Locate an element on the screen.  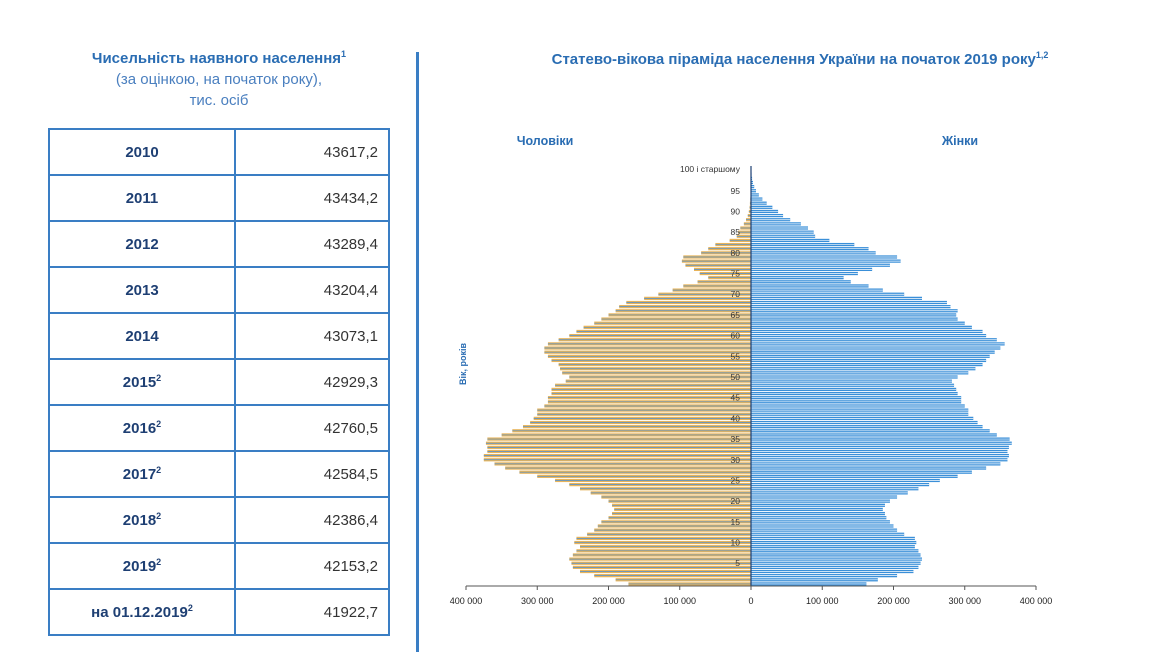
age-tick-label: 30 is located at coordinates (736, 460).